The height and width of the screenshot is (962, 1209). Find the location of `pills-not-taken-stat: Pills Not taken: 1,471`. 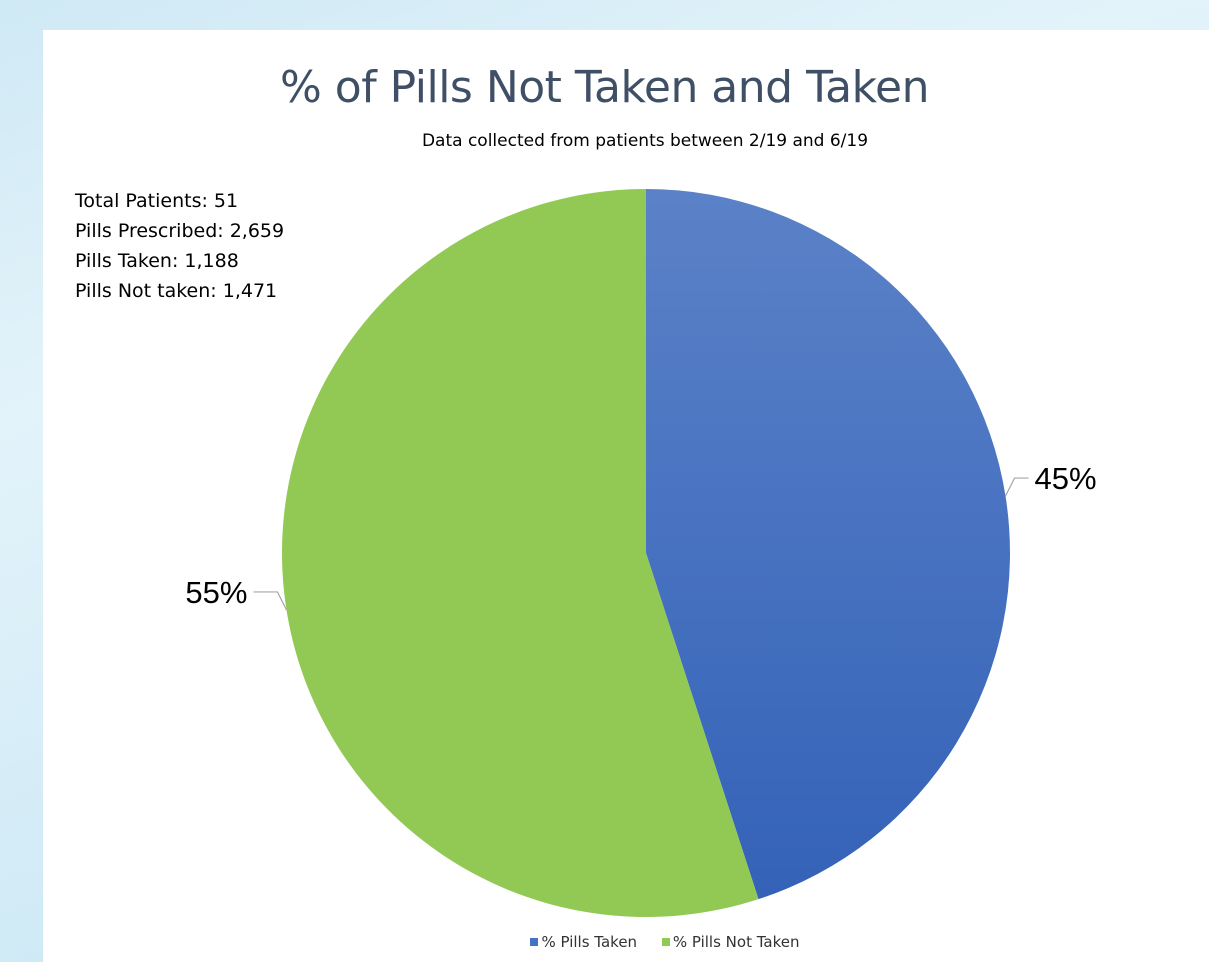

pills-not-taken-stat: Pills Not taken: 1,471 is located at coordinates (176, 291).